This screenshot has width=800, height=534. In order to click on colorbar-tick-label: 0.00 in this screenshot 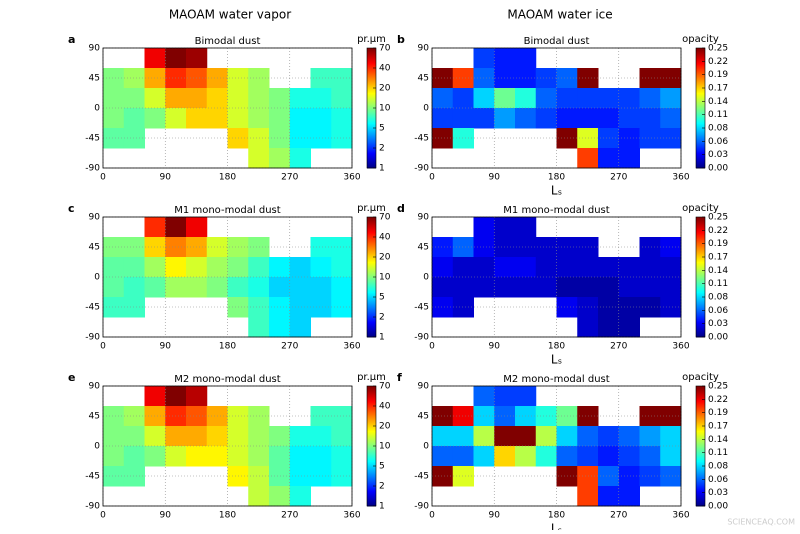, I will do `click(718, 338)`.